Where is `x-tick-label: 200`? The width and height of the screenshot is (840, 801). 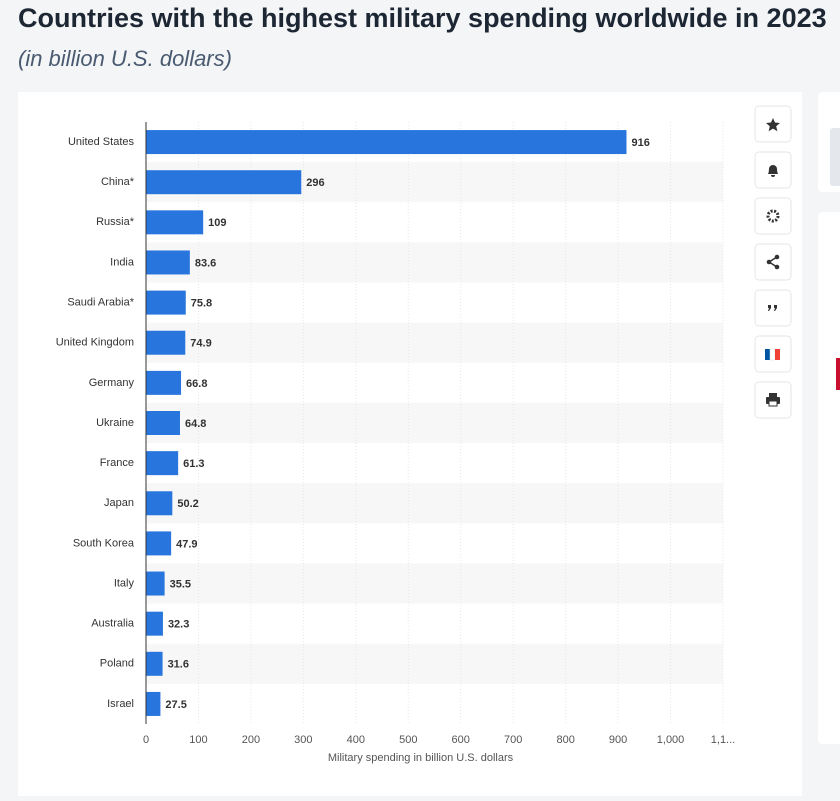
x-tick-label: 200 is located at coordinates (251, 740).